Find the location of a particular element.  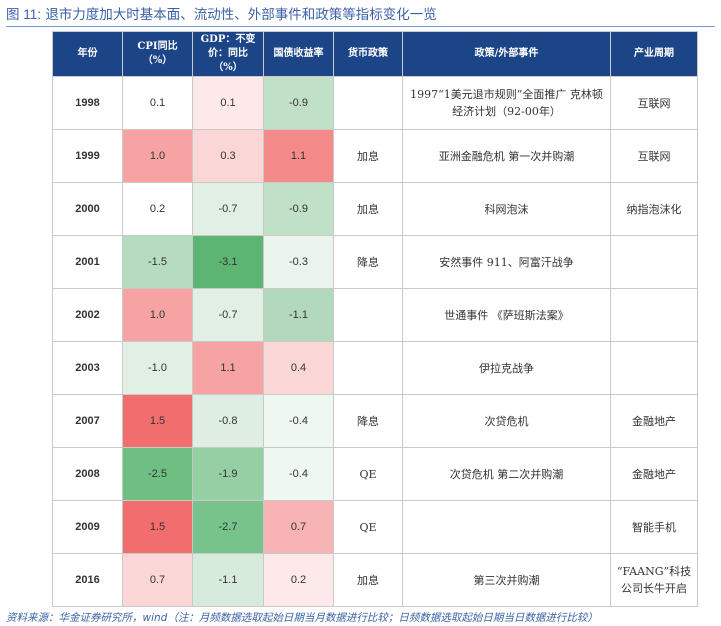

table-row: 2002 1.0 -0.7 -1.1 世通事件 《萨班斯法案》 is located at coordinates (375, 315).